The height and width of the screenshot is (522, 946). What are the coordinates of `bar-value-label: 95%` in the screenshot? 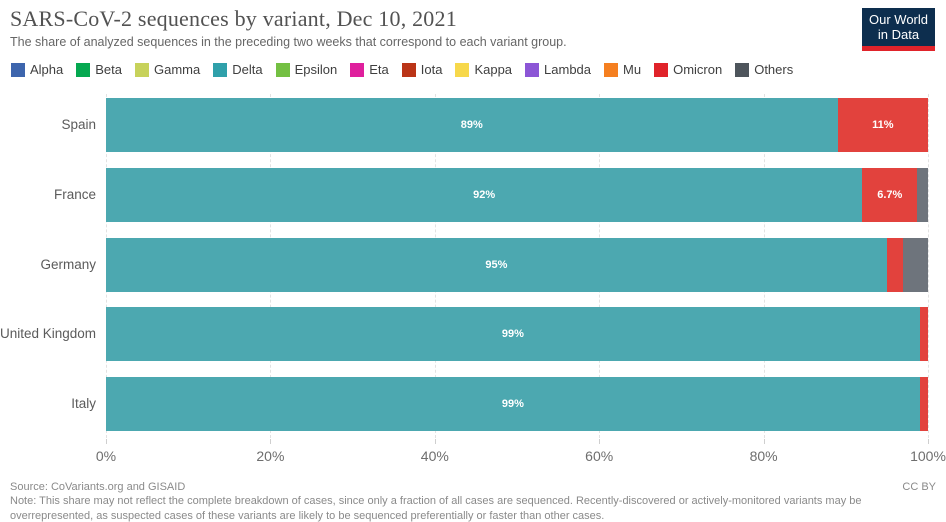 It's located at (496, 264).